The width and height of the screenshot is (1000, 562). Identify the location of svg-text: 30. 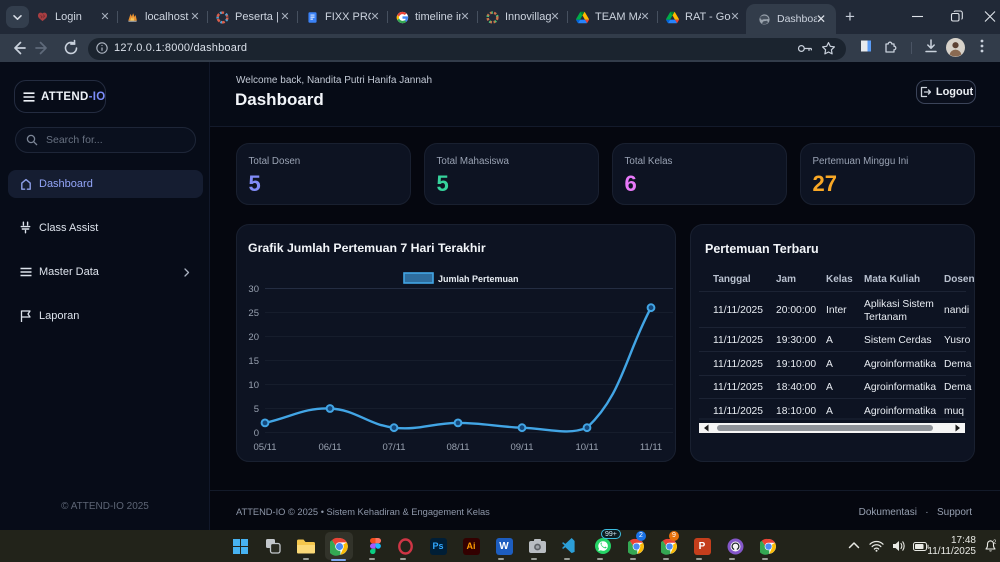
(253, 289).